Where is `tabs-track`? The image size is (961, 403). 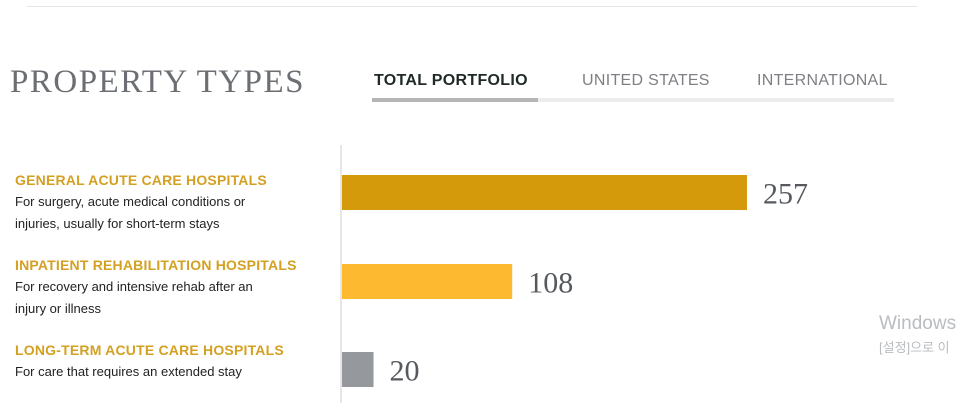
tabs-track is located at coordinates (633, 100).